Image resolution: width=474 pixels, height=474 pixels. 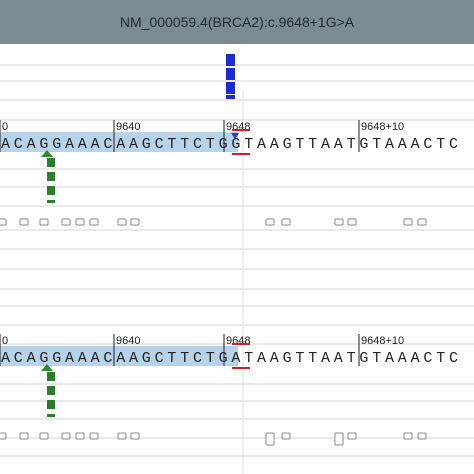 What do you see at coordinates (5, 341) in the screenshot?
I see `position-label: 0` at bounding box center [5, 341].